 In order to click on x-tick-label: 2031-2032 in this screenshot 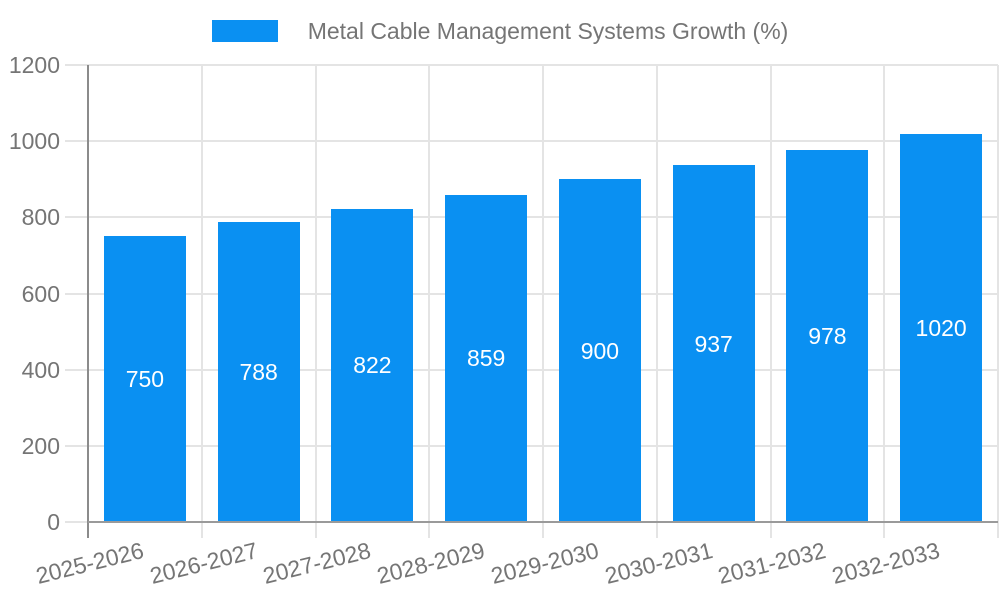, I will do `click(772, 563)`.